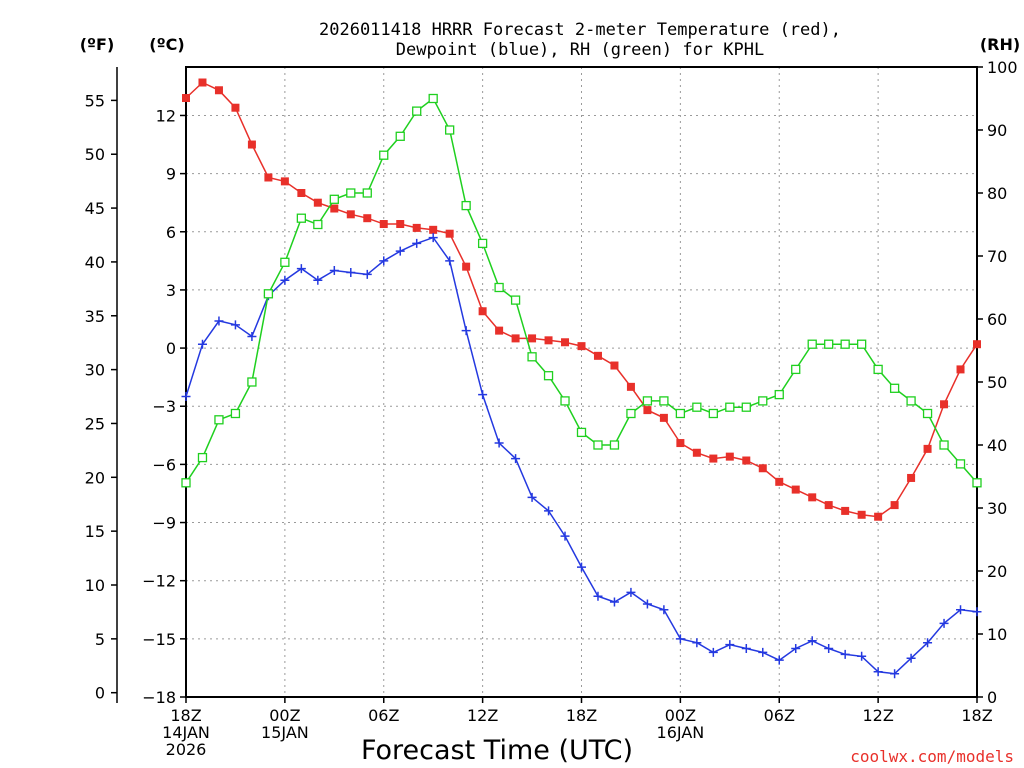 The image size is (1024, 768). I want to click on rh-tick-label: 50, so click(997, 382).